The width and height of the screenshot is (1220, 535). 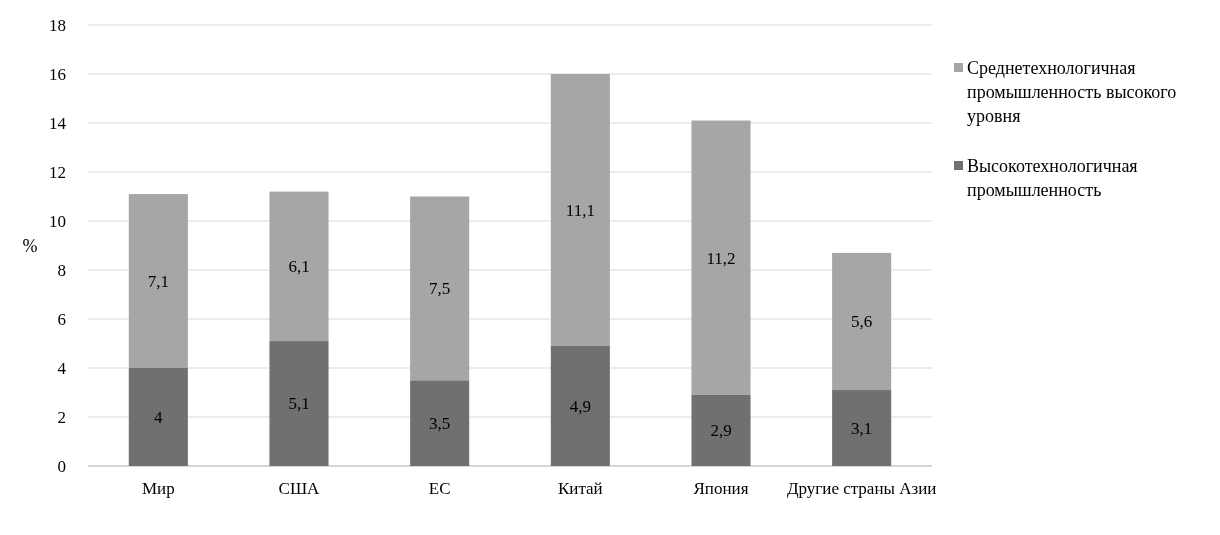 What do you see at coordinates (61, 270) in the screenshot?
I see `y-tick-label: 8` at bounding box center [61, 270].